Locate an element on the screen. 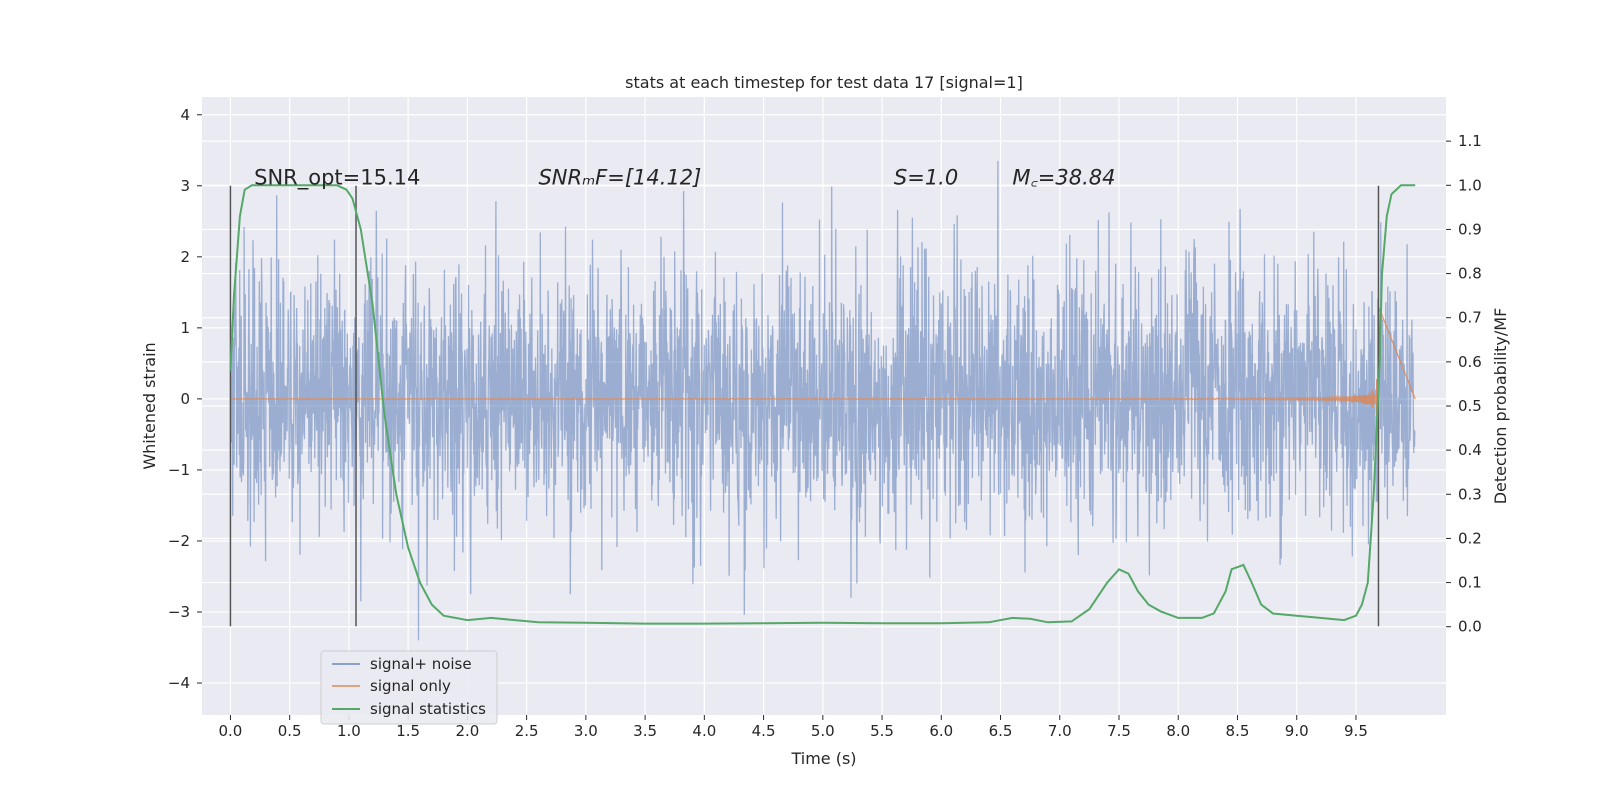  y-right-tick-label: 0.4 is located at coordinates (1470, 450).